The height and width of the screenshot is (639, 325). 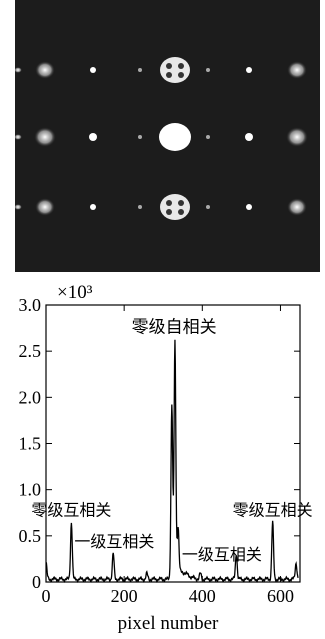 I want to click on y-tick-label: 2.0, so click(x=30, y=397).